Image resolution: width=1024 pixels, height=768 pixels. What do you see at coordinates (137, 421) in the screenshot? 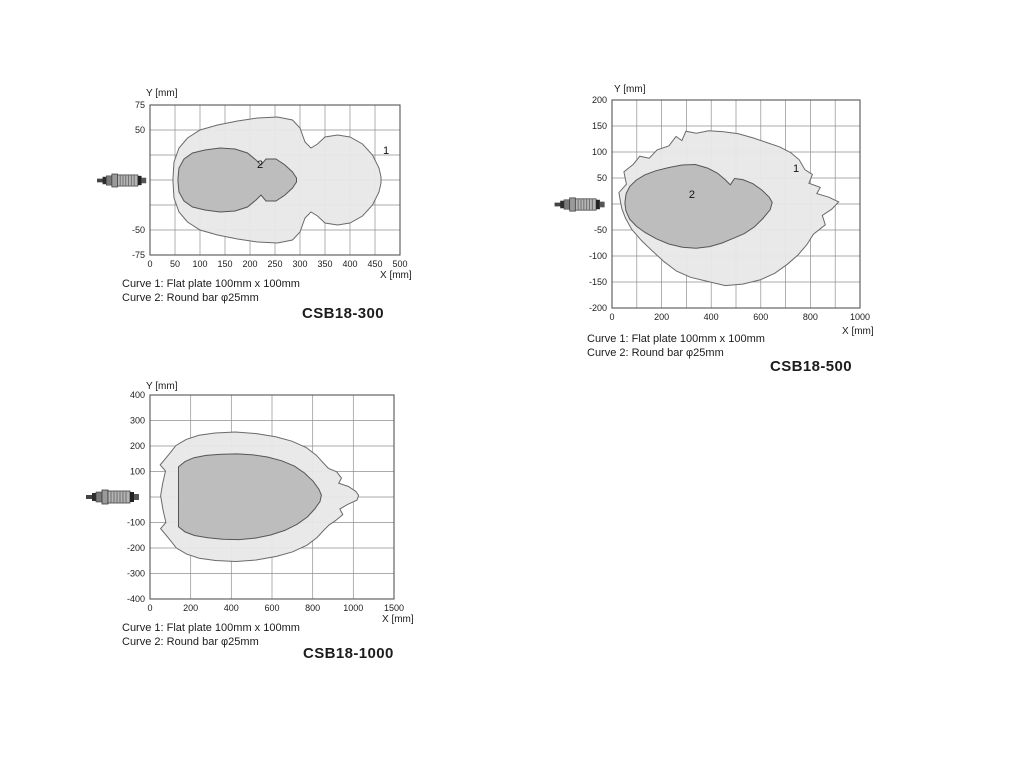
I see `y-tick-label: 300` at bounding box center [137, 421].